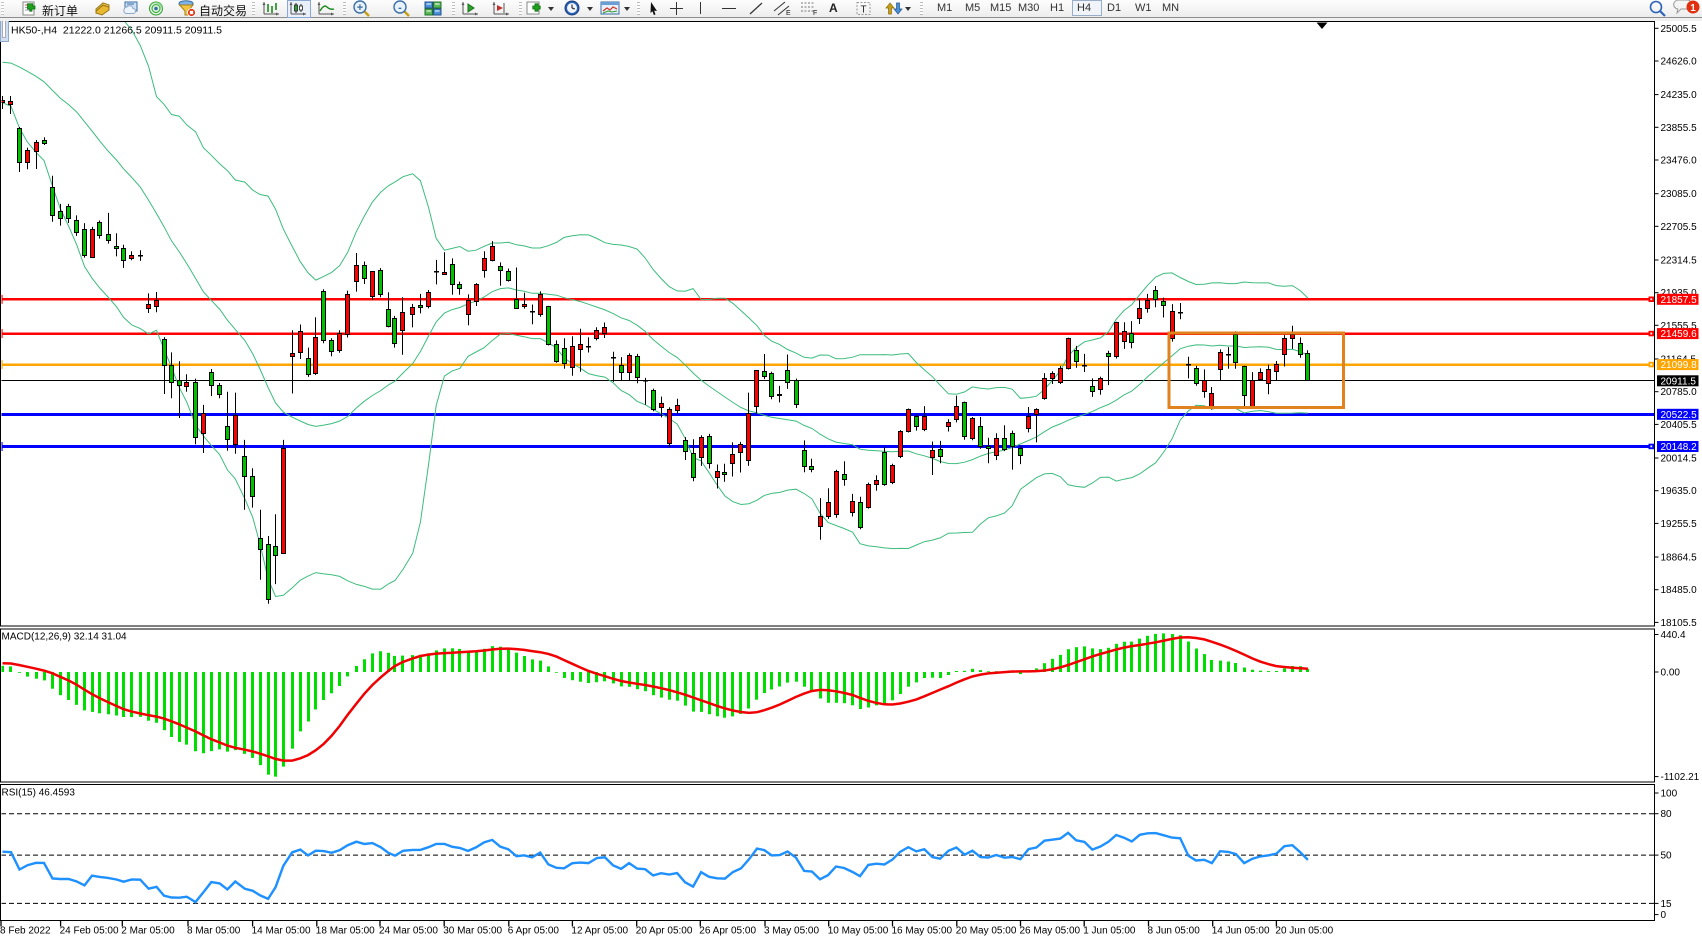  I want to click on svg-text: 10 May 05:00, so click(858, 931).